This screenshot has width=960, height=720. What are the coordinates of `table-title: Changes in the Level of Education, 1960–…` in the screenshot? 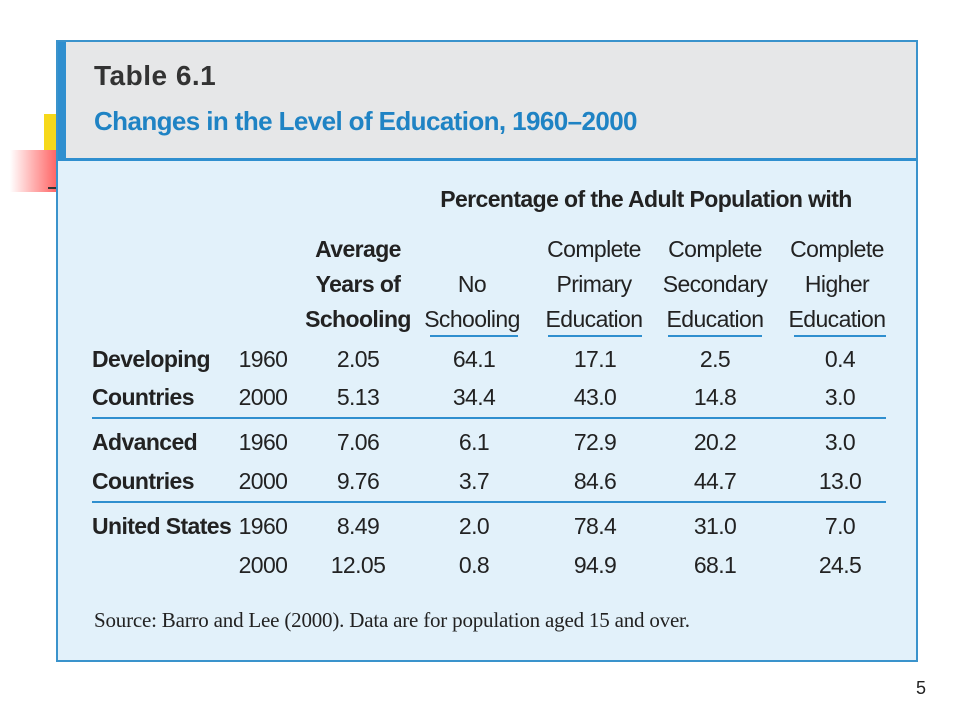 It's located at (366, 121).